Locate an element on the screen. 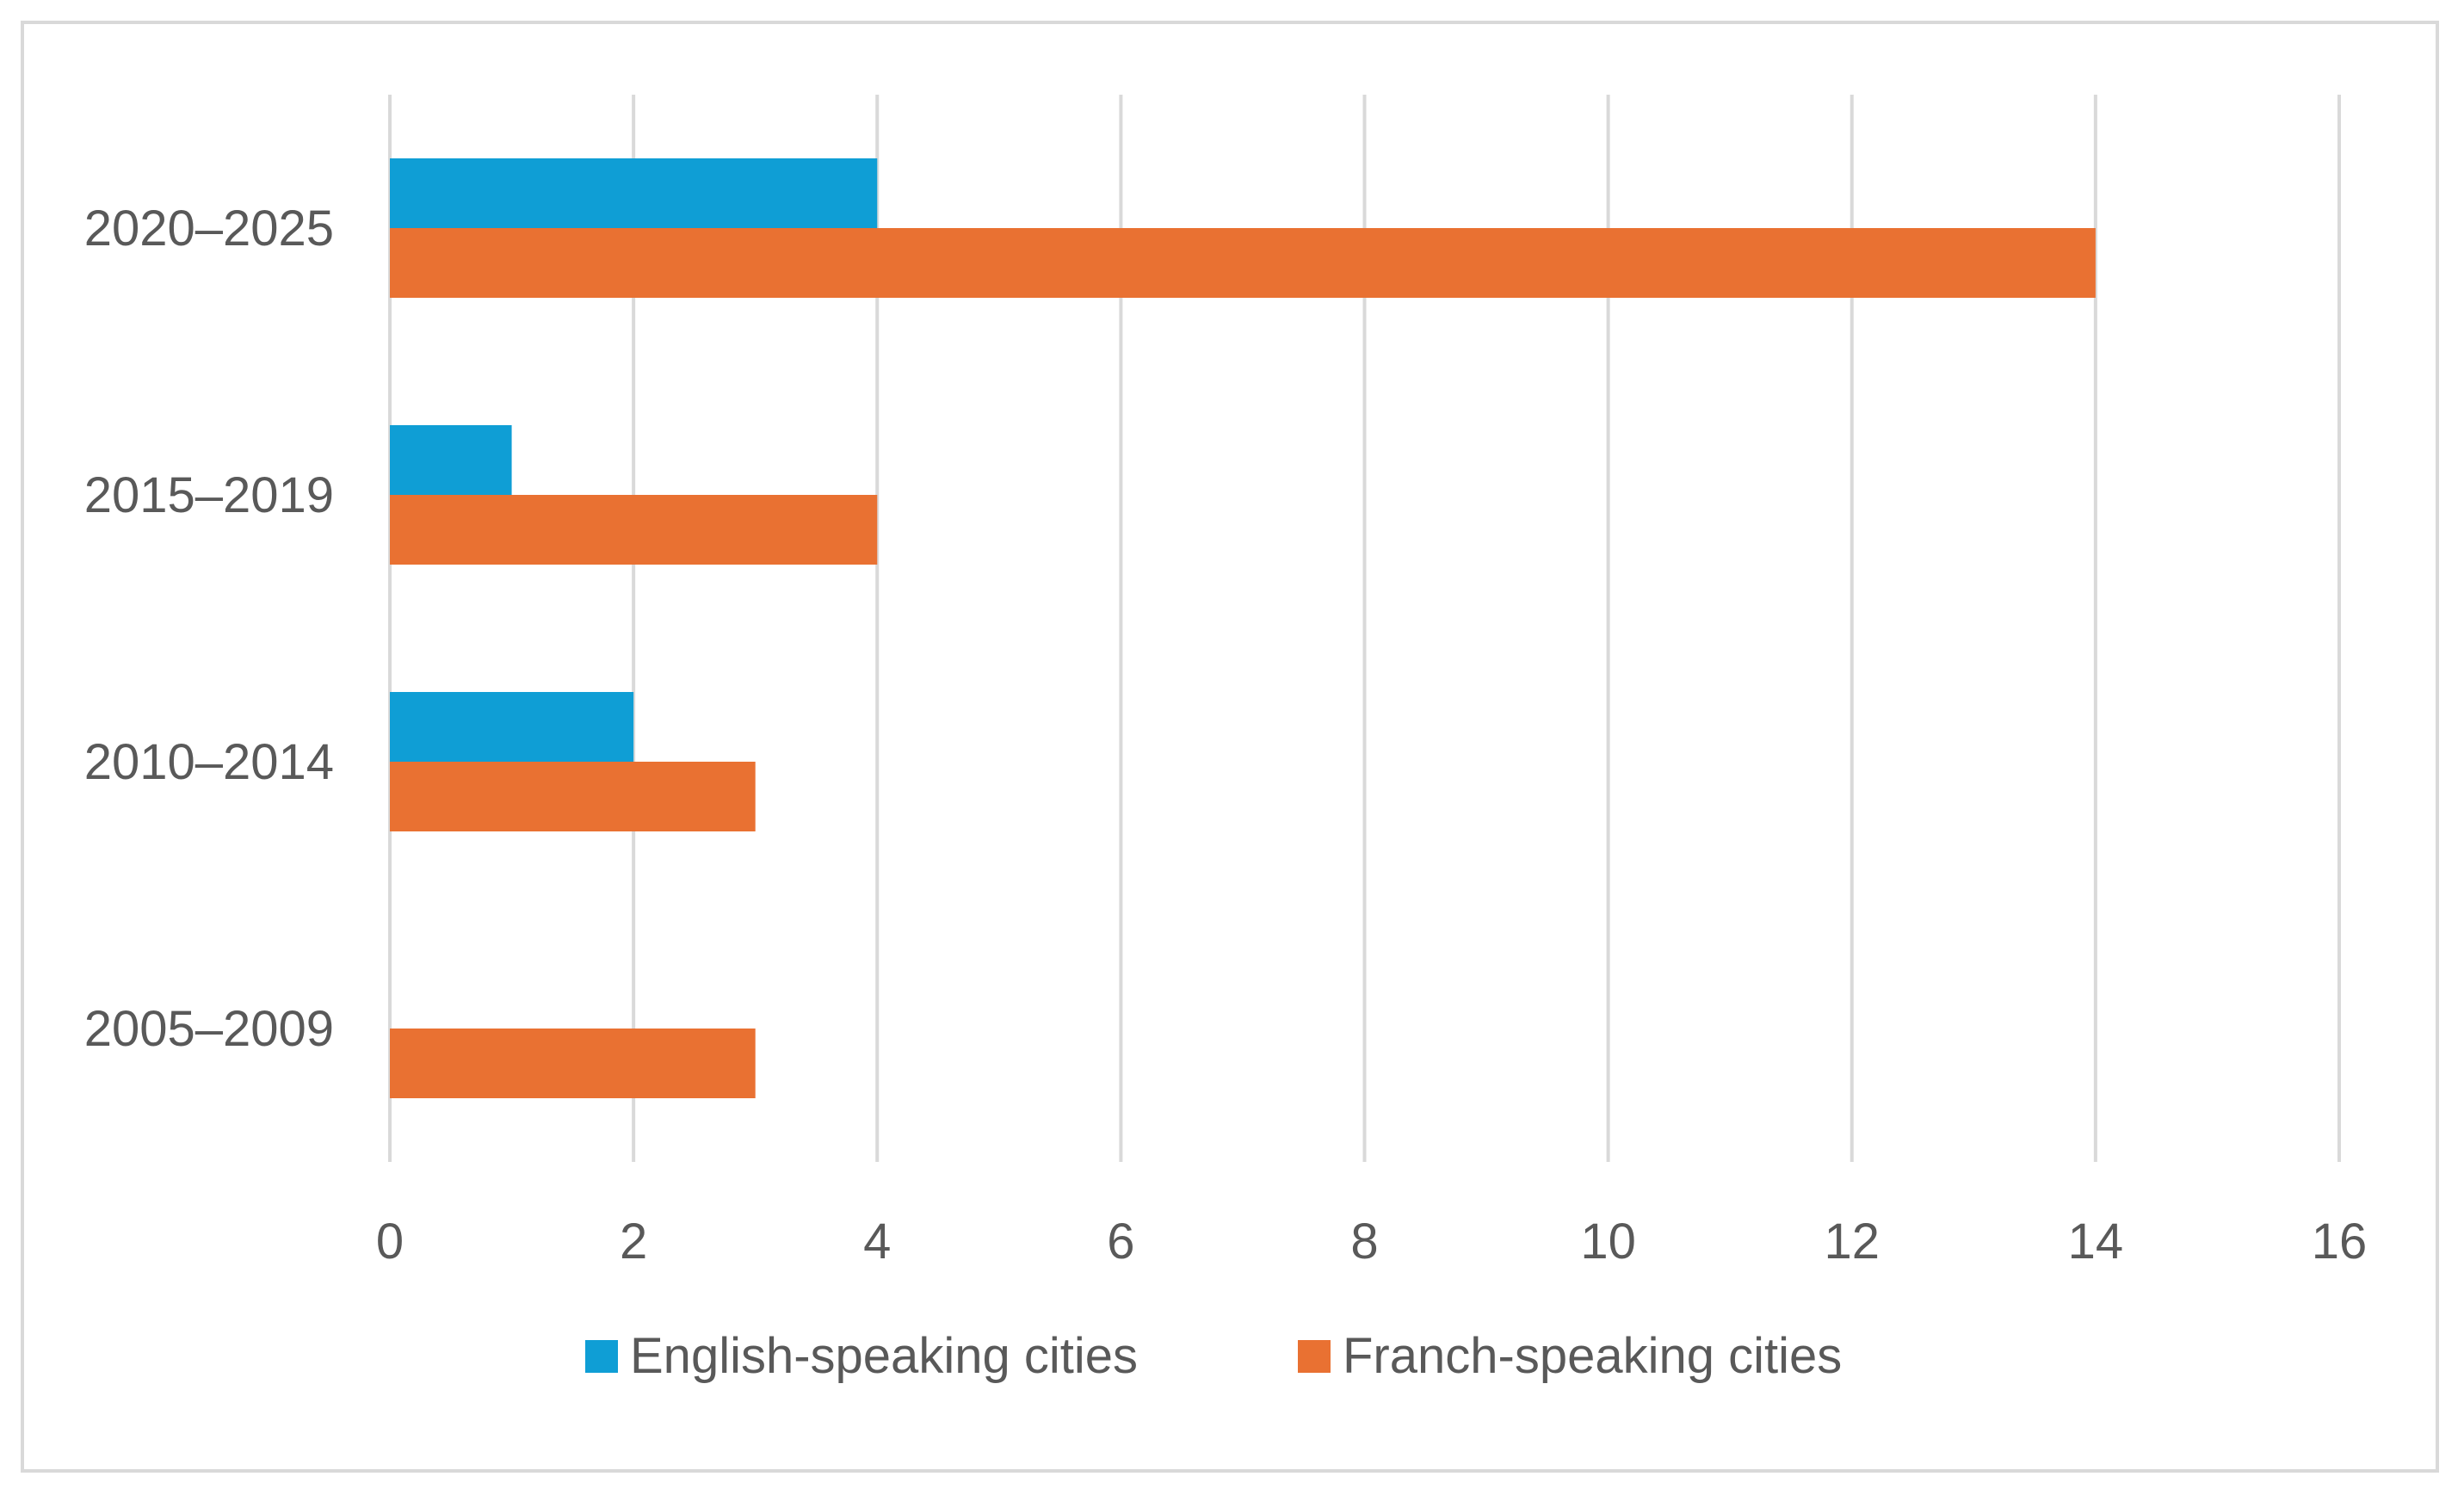  x-tick-label-12: 12 is located at coordinates (1852, 1242).